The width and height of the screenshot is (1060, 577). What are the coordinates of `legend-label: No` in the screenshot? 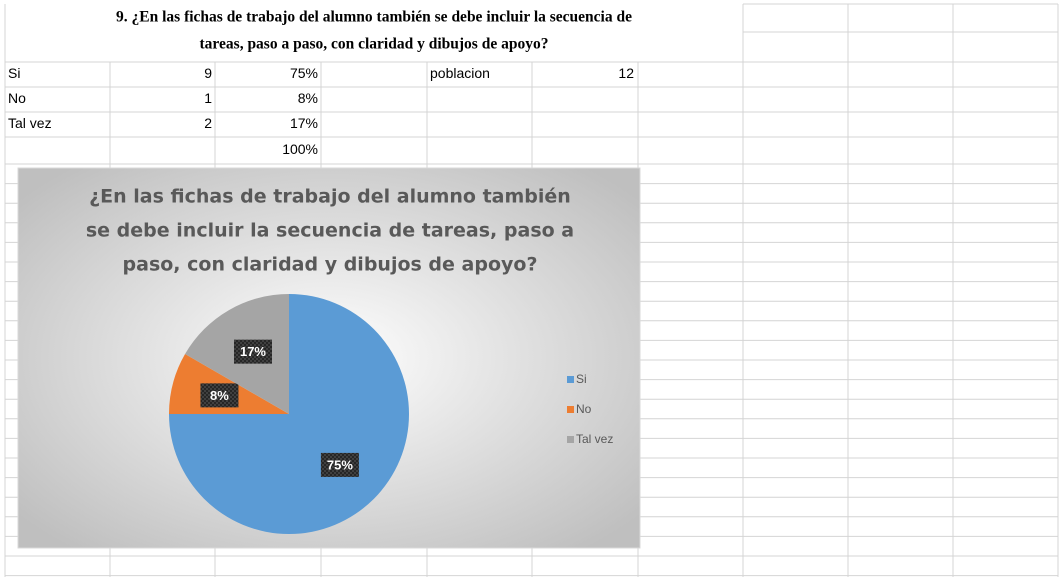 It's located at (584, 409).